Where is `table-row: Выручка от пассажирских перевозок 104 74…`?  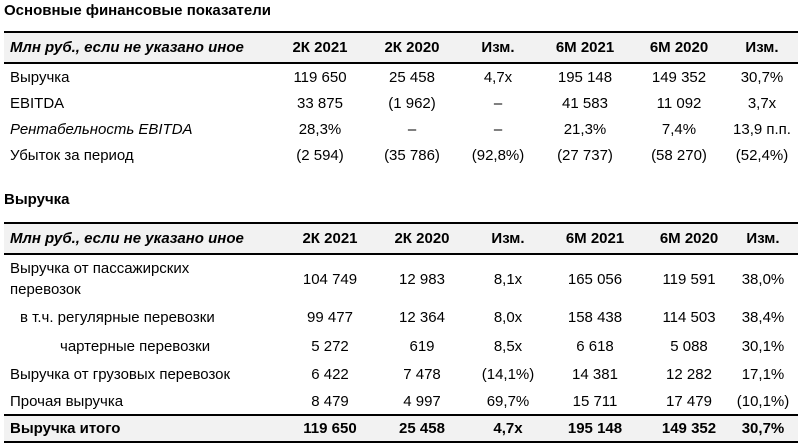
table-row: Выручка от пассажирских перевозок 104 74… is located at coordinates (401, 279).